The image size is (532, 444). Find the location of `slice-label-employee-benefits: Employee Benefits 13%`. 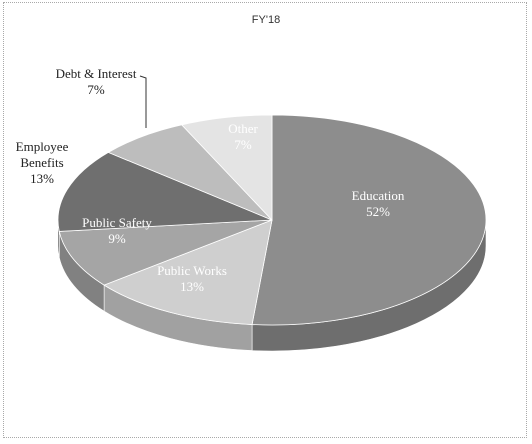

slice-label-employee-benefits: Employee Benefits 13% is located at coordinates (42, 162).